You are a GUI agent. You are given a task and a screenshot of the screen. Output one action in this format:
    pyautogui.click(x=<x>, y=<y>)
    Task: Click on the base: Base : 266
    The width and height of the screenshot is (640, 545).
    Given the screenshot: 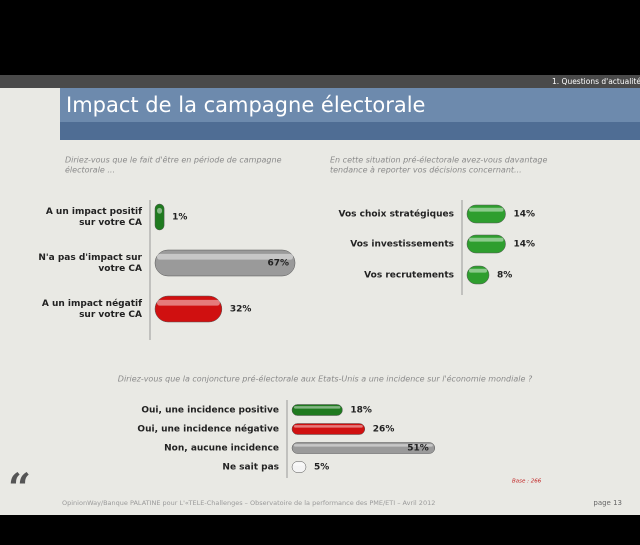 What is the action you would take?
    pyautogui.click(x=527, y=482)
    